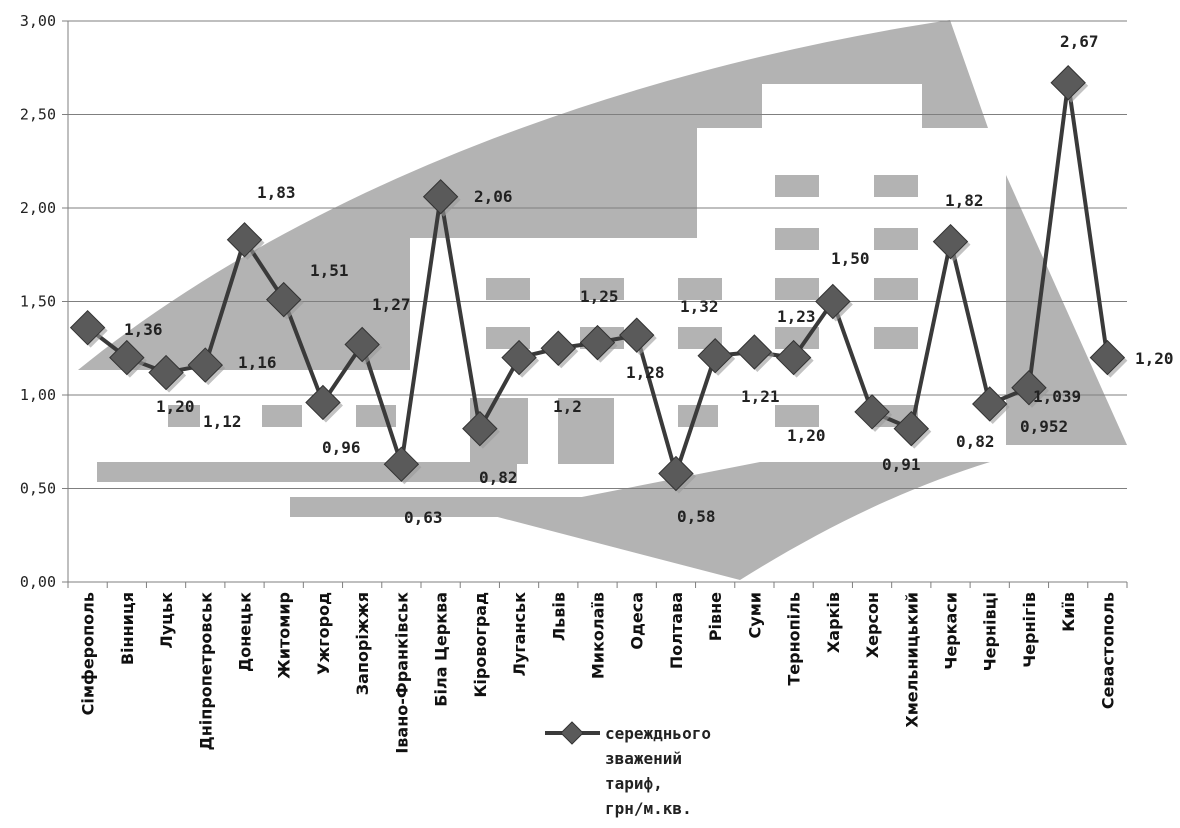 The height and width of the screenshot is (828, 1180). Describe the element at coordinates (401, 673) in the screenshot. I see `x-tick-label: Івано-Франківськ` at that location.